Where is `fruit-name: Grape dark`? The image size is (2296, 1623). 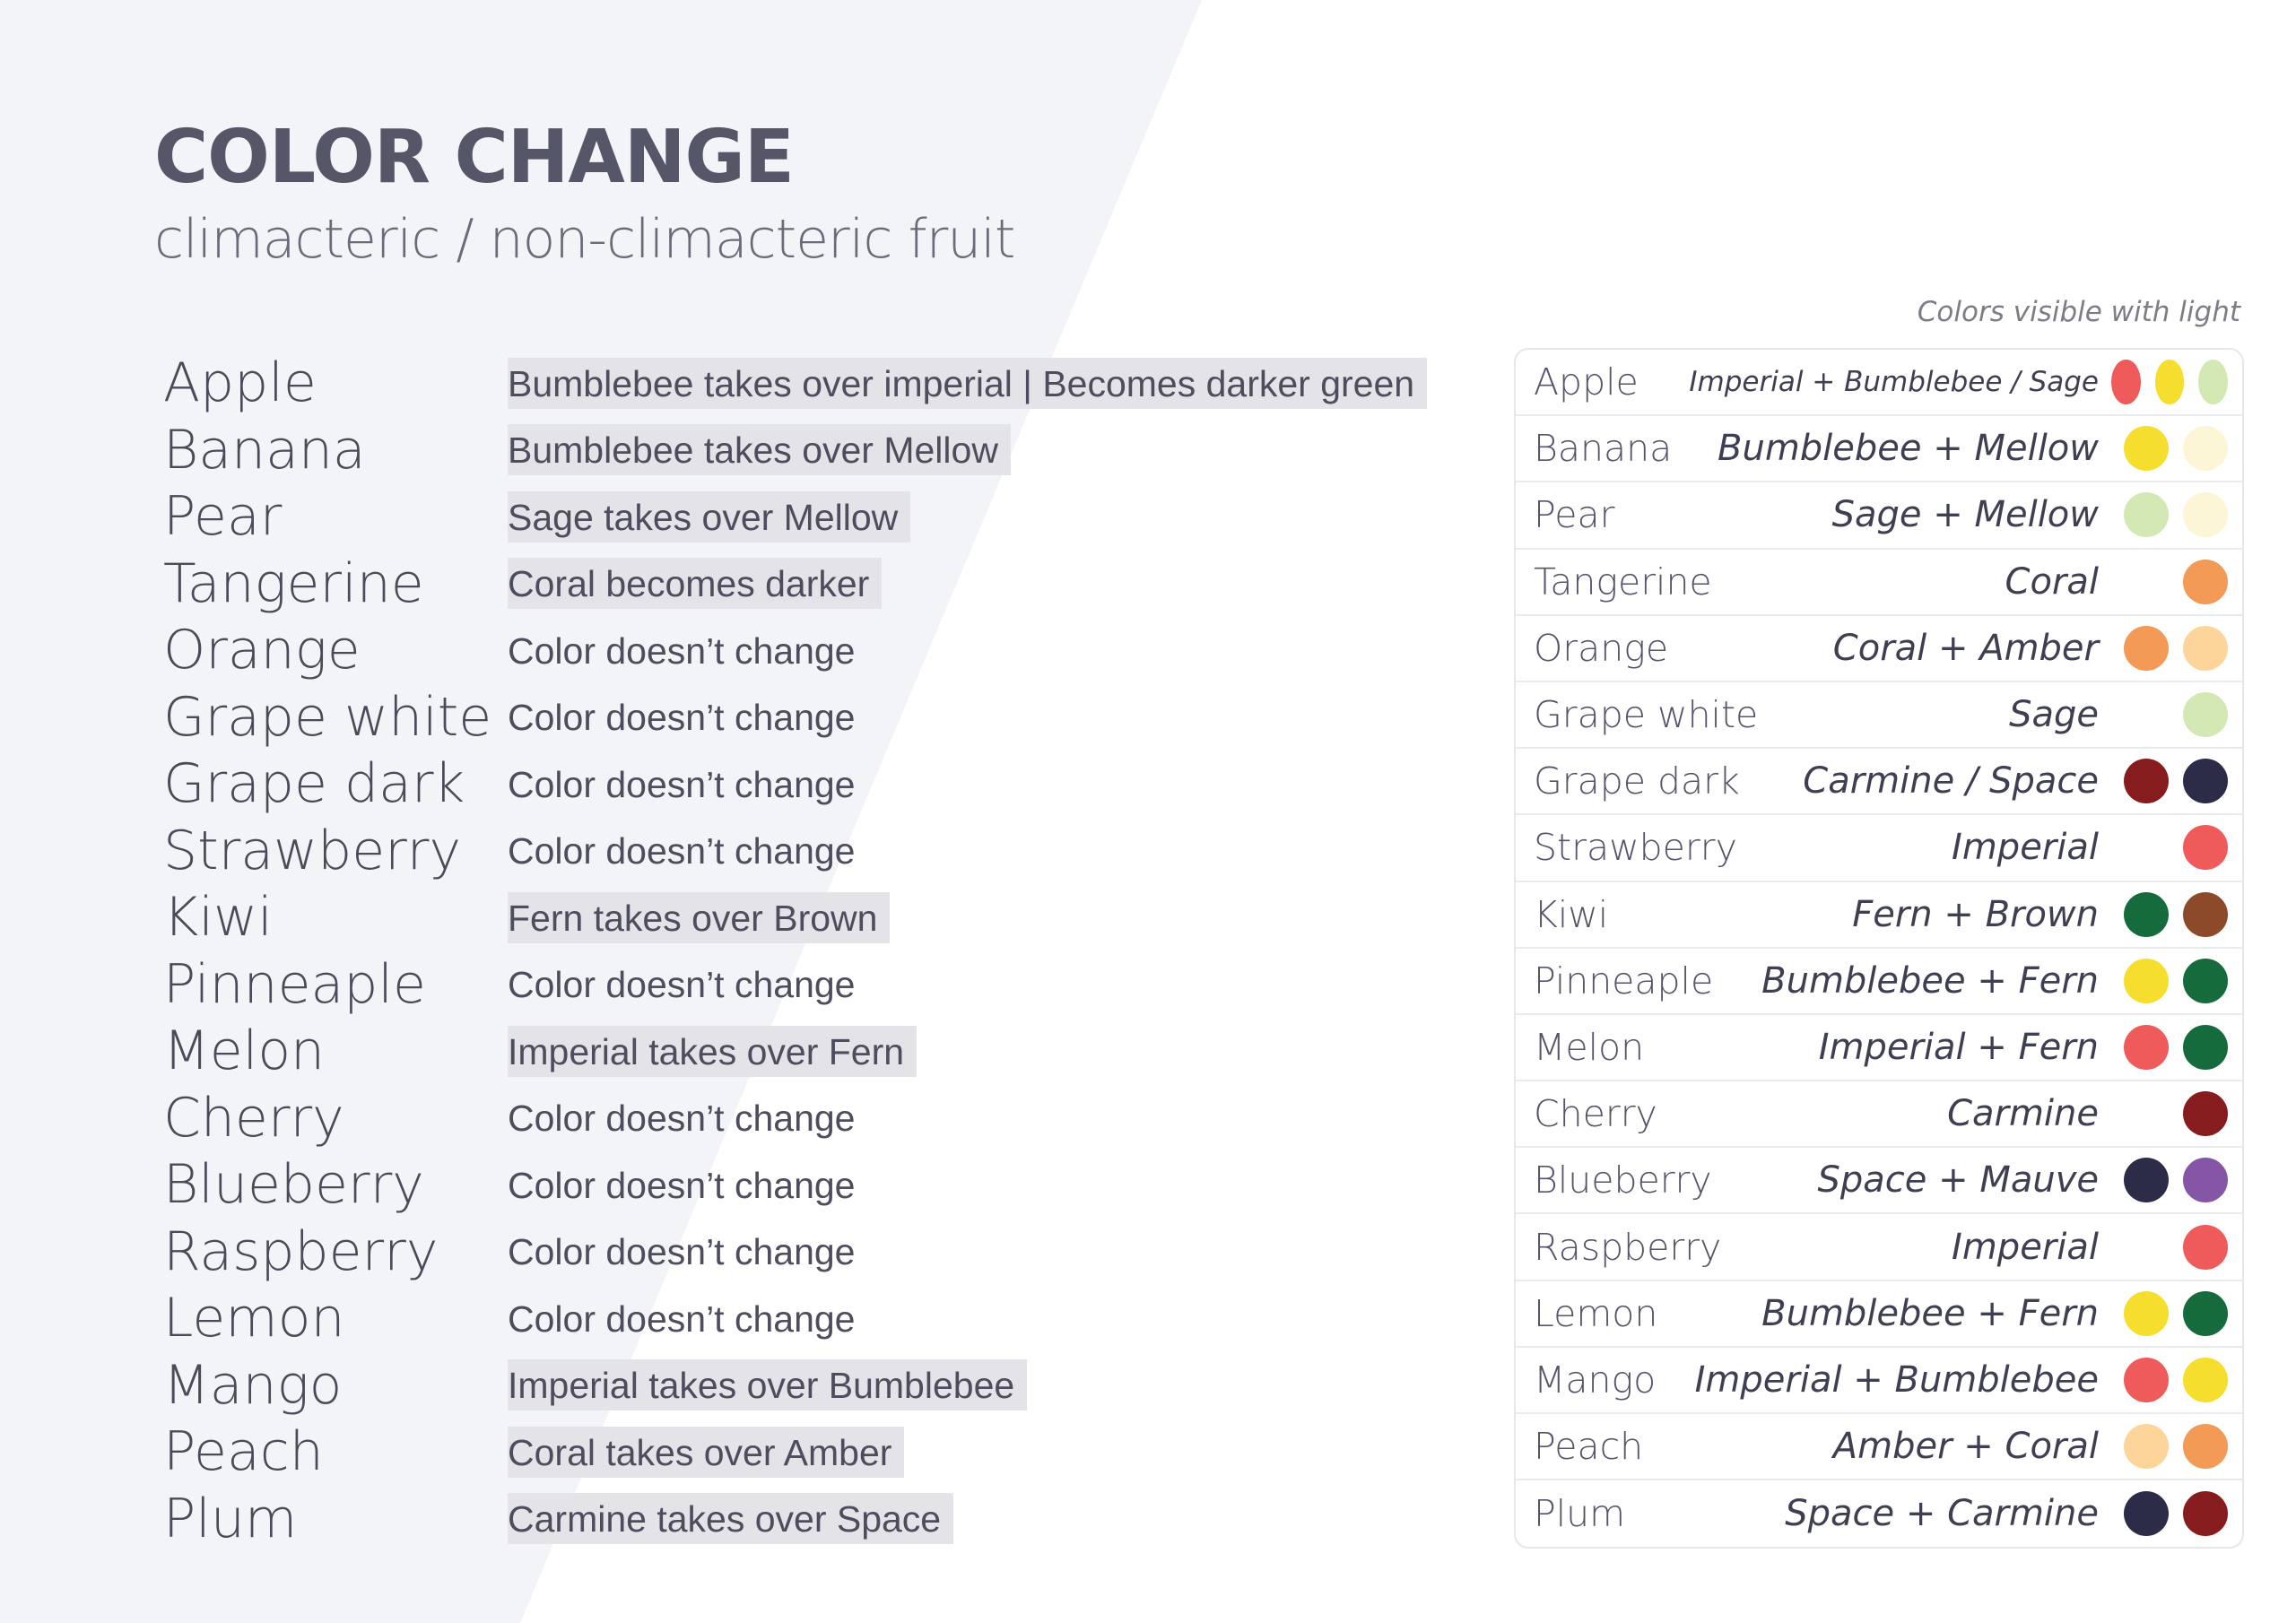
fruit-name: Grape dark is located at coordinates (314, 783).